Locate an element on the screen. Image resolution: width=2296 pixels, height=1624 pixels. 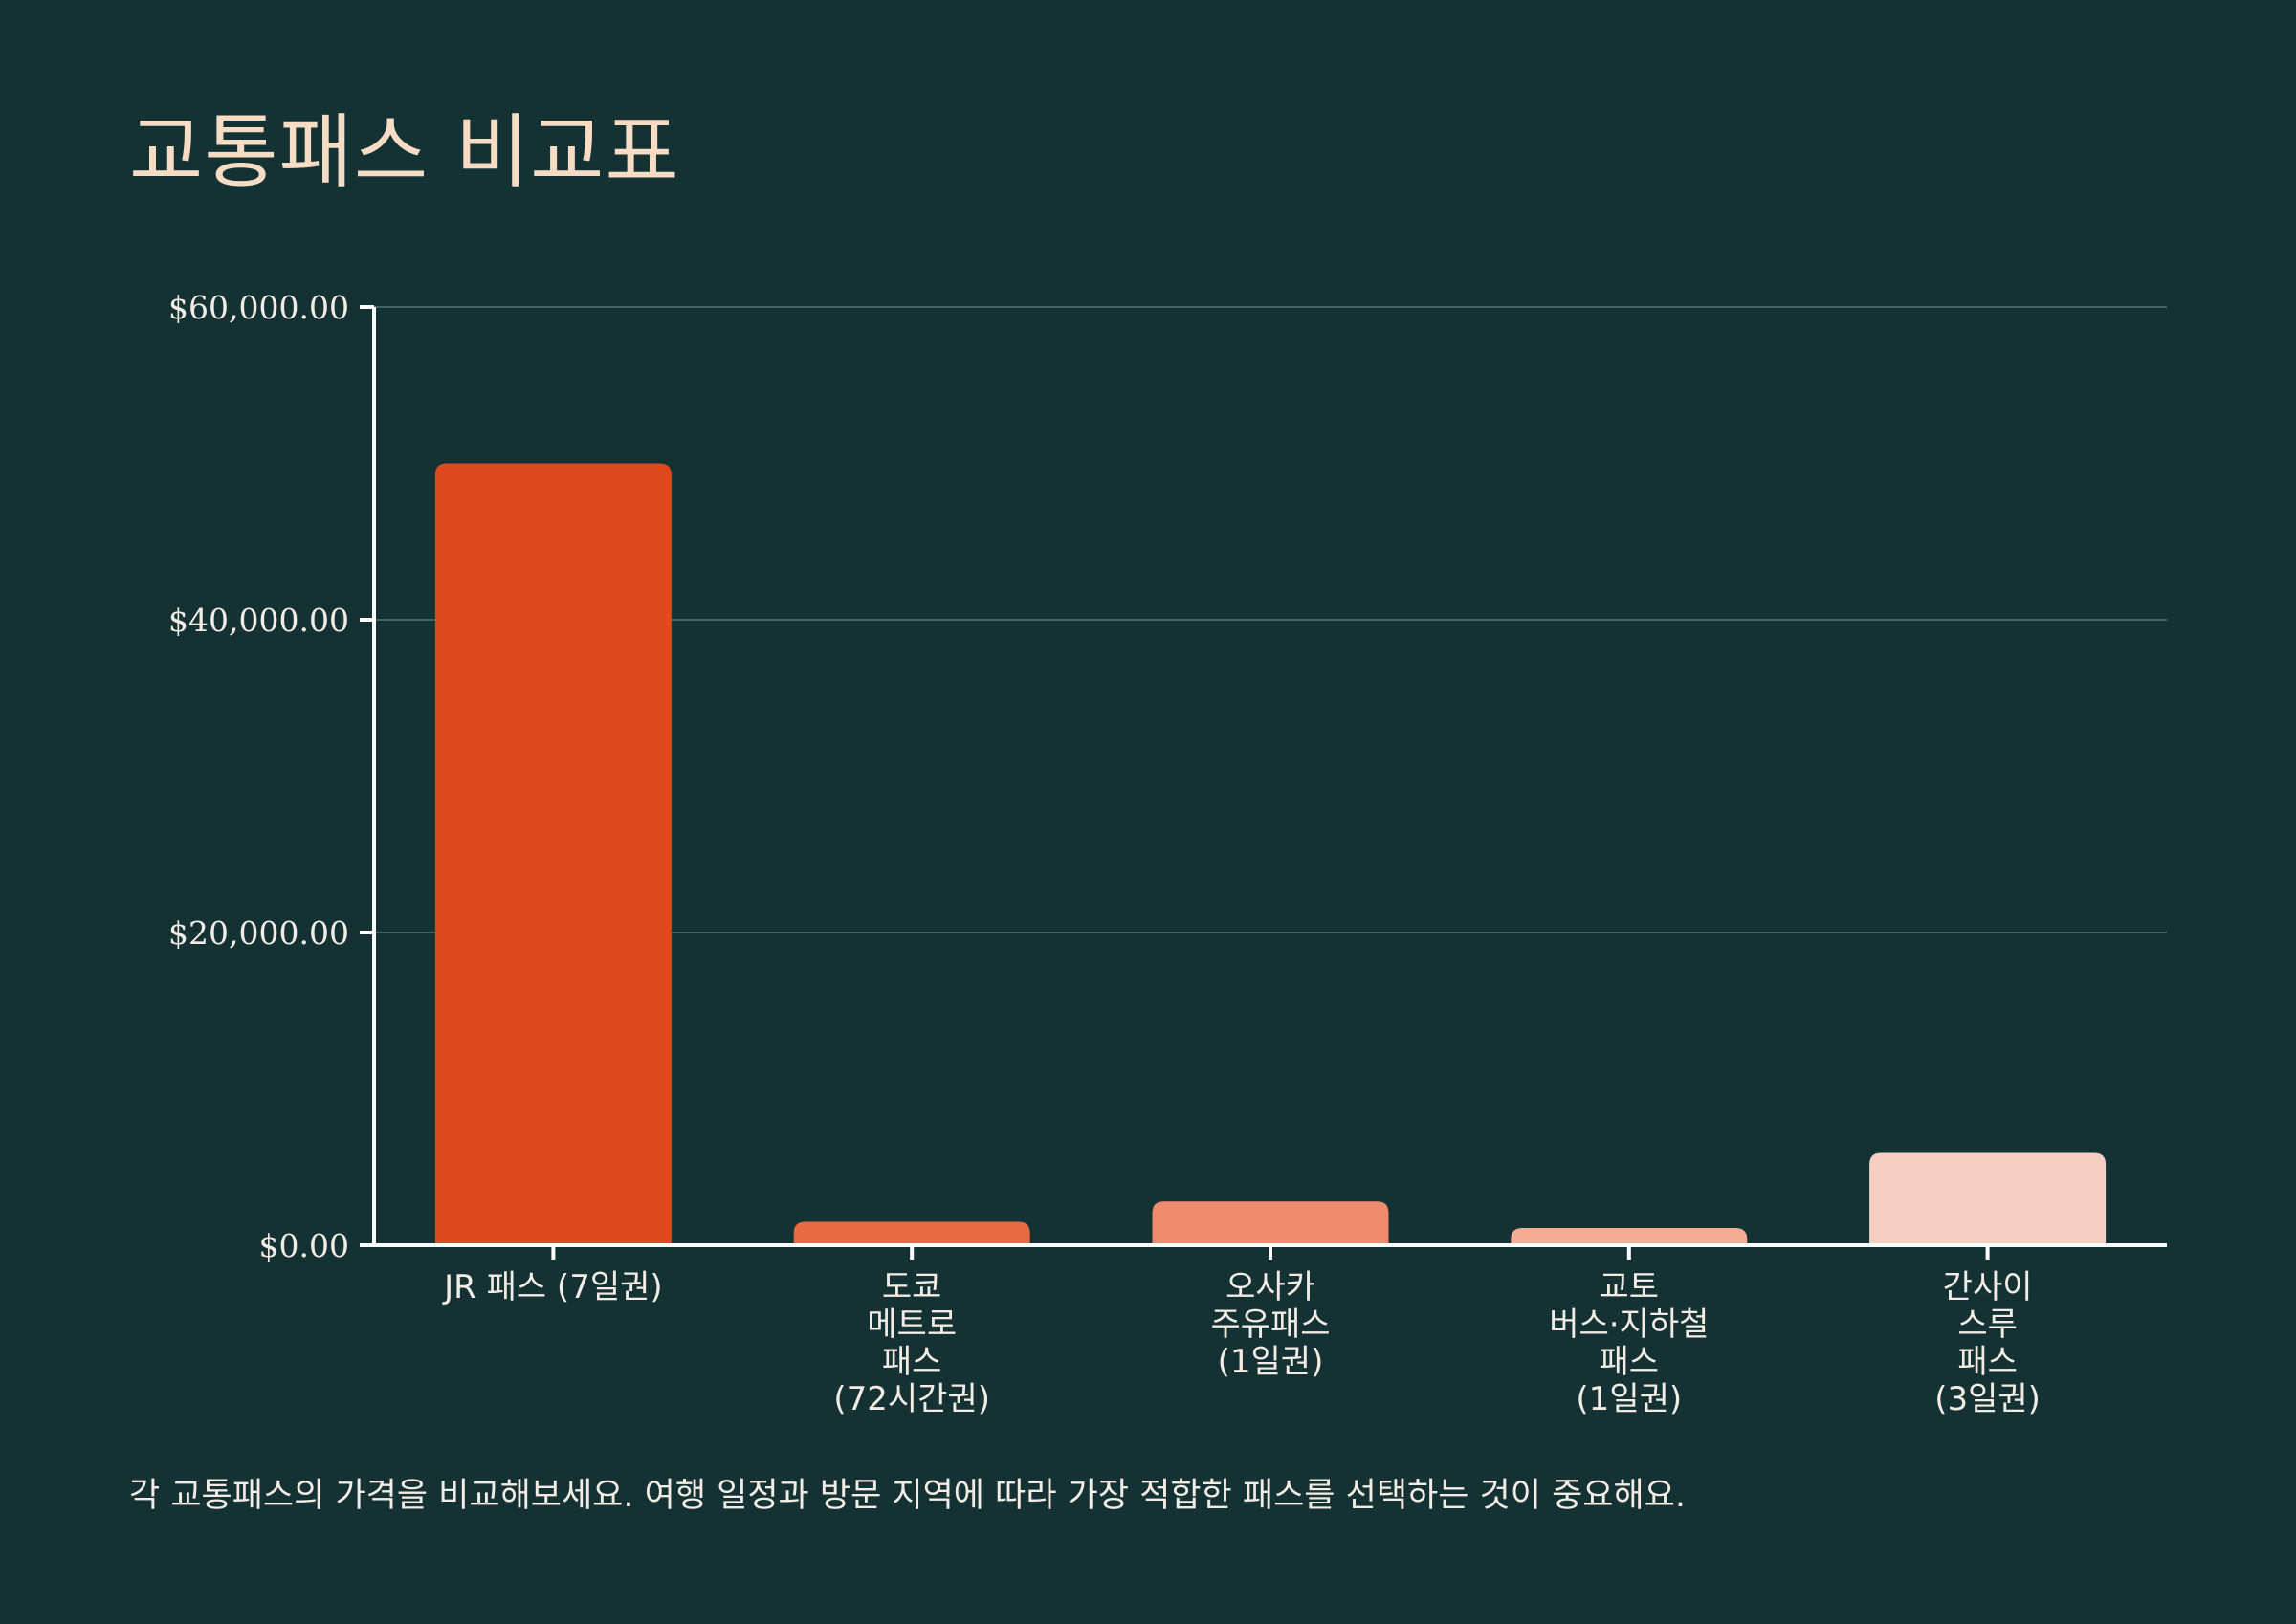
x-tick-label: JR 패스 (7일권) is located at coordinates (552, 1287).